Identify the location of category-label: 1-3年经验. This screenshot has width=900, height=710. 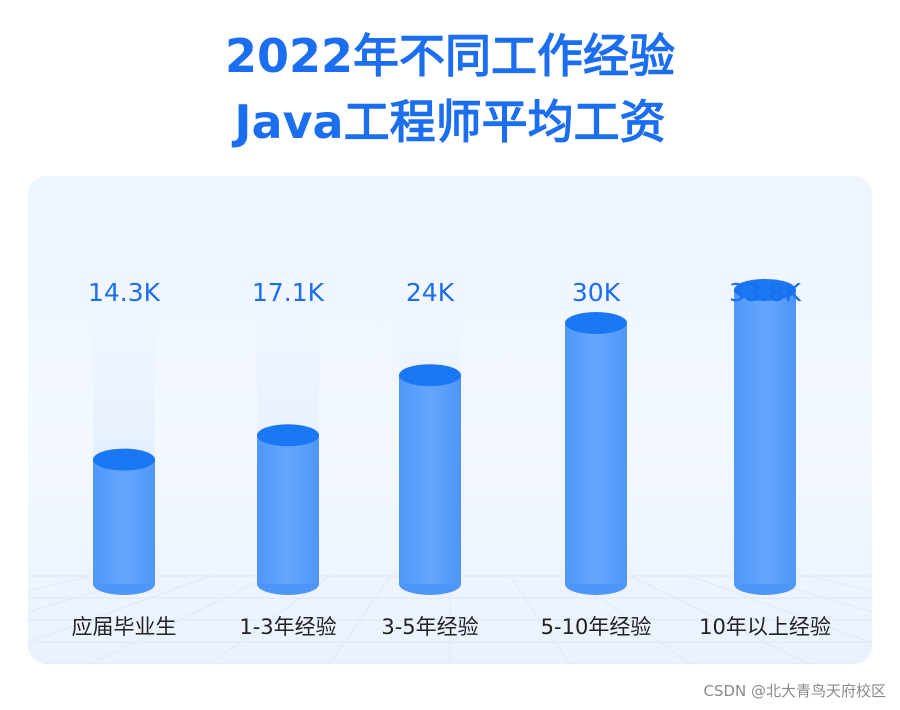
(287, 627).